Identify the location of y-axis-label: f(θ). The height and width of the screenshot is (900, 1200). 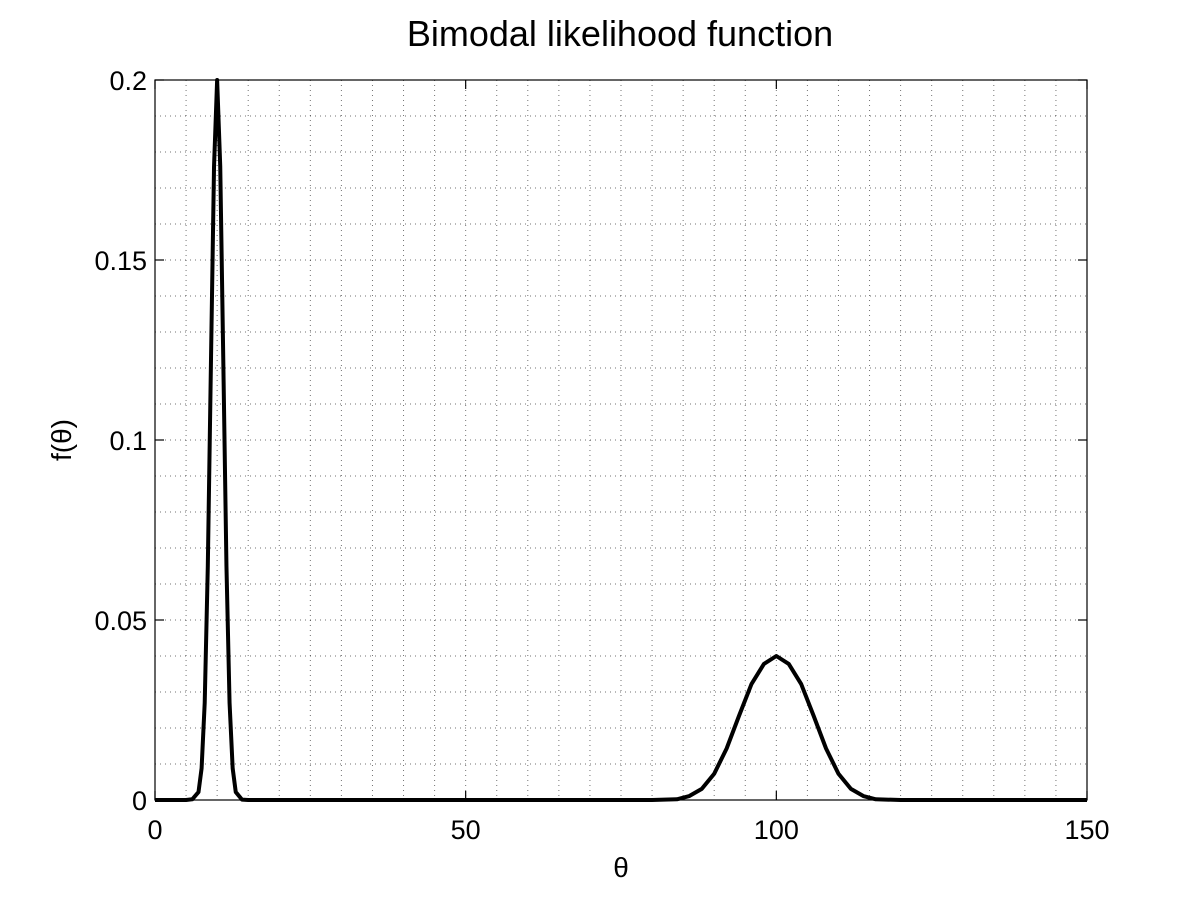
(61, 440).